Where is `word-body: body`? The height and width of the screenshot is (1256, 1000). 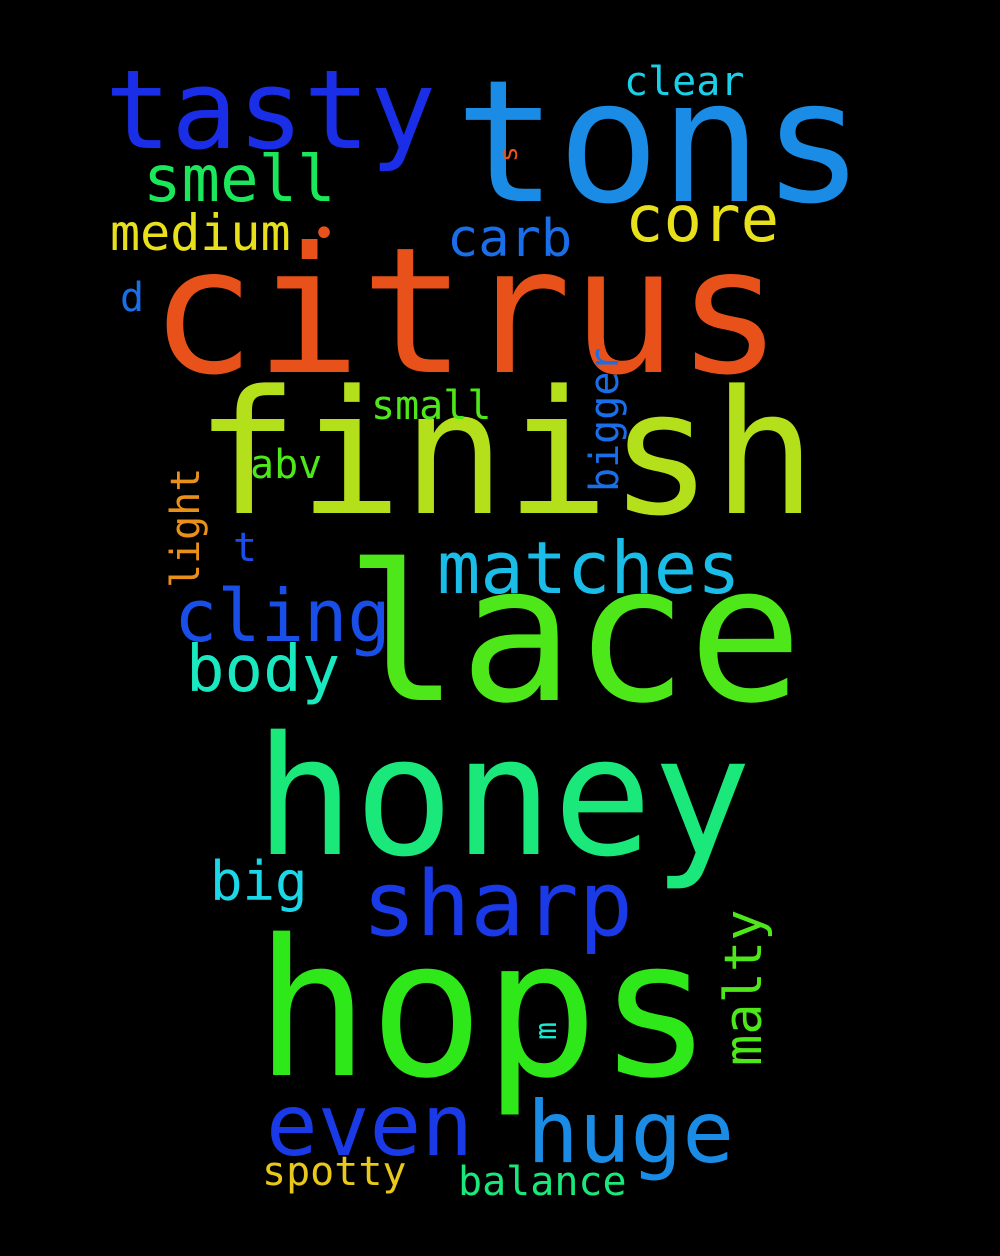
word-body: body is located at coordinates (263, 670).